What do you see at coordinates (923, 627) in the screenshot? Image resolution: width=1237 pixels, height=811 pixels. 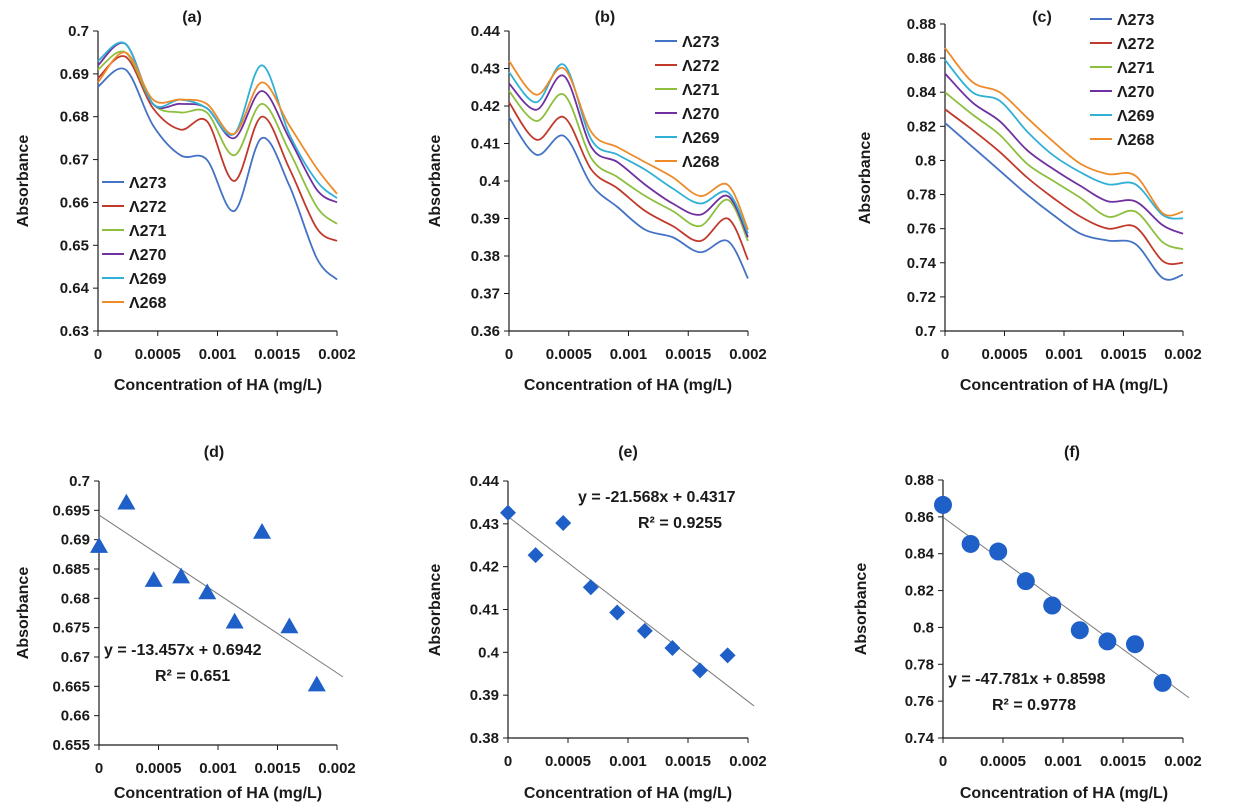 I see `chart-6-y-tick-label: 0.8` at bounding box center [923, 627].